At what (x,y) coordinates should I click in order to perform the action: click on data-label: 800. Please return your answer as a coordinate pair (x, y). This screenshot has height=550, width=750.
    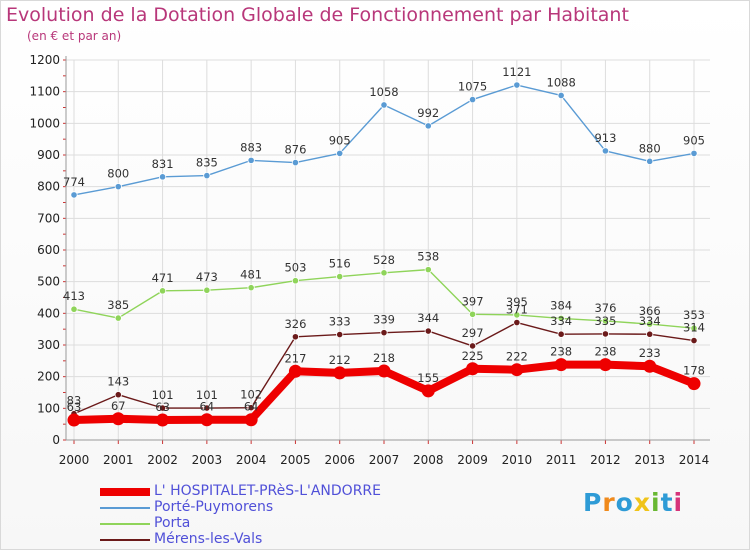
    Looking at the image, I should click on (118, 174).